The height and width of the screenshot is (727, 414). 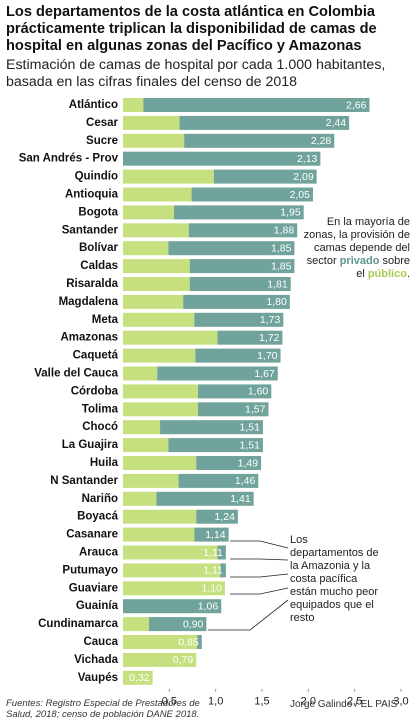 I want to click on value-label: 1,11, so click(x=213, y=553).